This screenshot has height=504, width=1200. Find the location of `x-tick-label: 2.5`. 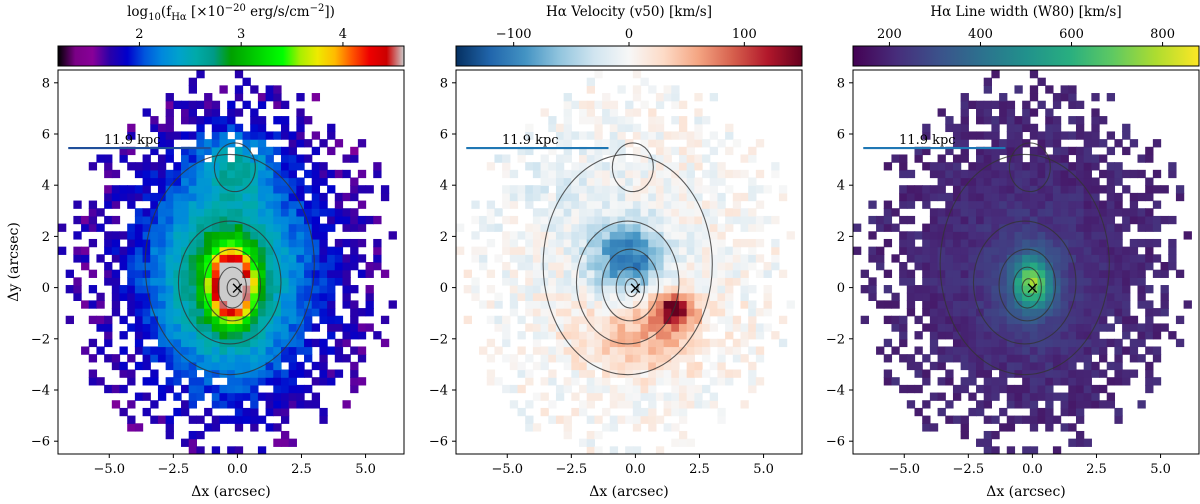

x-tick-label: 2.5 is located at coordinates (699, 469).